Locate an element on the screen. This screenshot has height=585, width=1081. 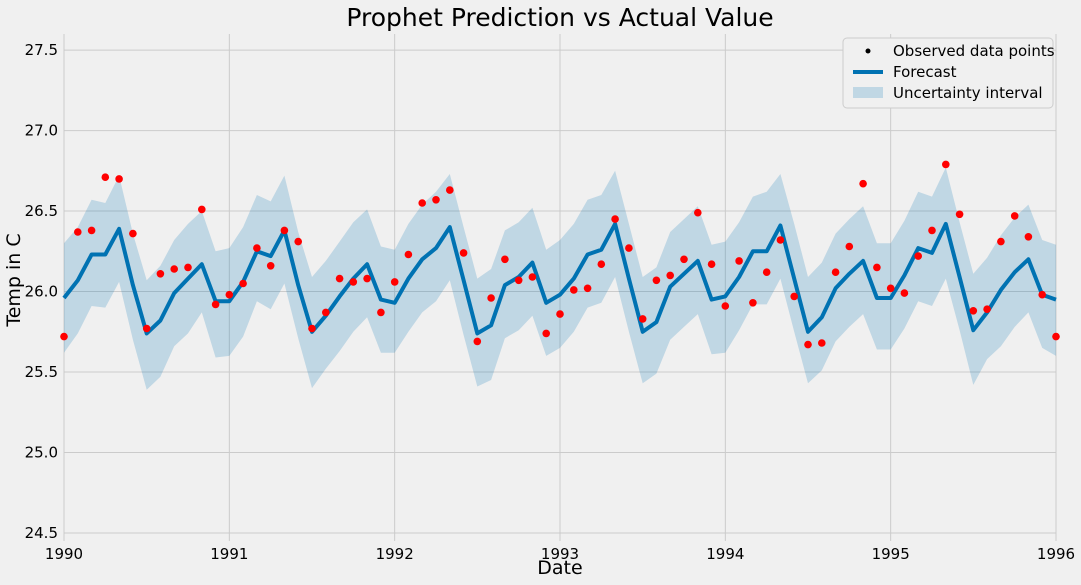
y-tick-label: 27.5 is located at coordinates (41, 50).